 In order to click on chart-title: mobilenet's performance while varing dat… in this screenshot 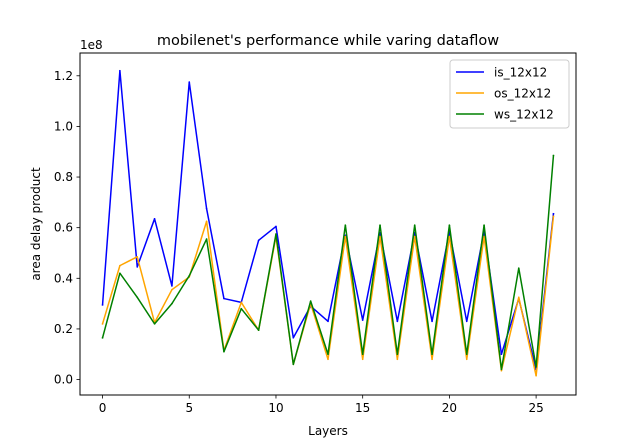, I will do `click(328, 41)`.